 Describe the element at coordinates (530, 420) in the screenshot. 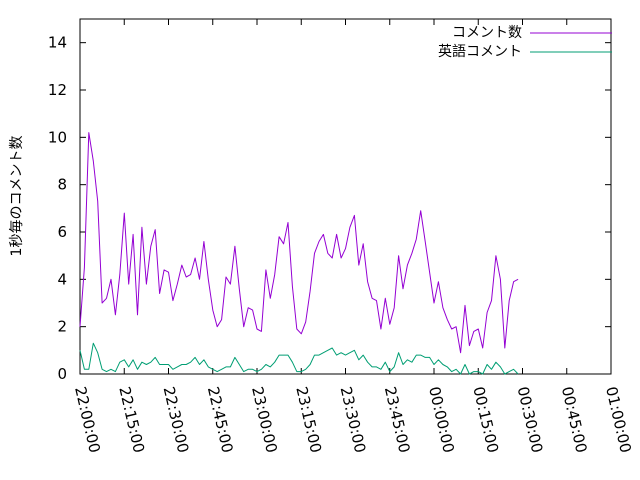

I see `x-tick-label: 00:30:00` at that location.